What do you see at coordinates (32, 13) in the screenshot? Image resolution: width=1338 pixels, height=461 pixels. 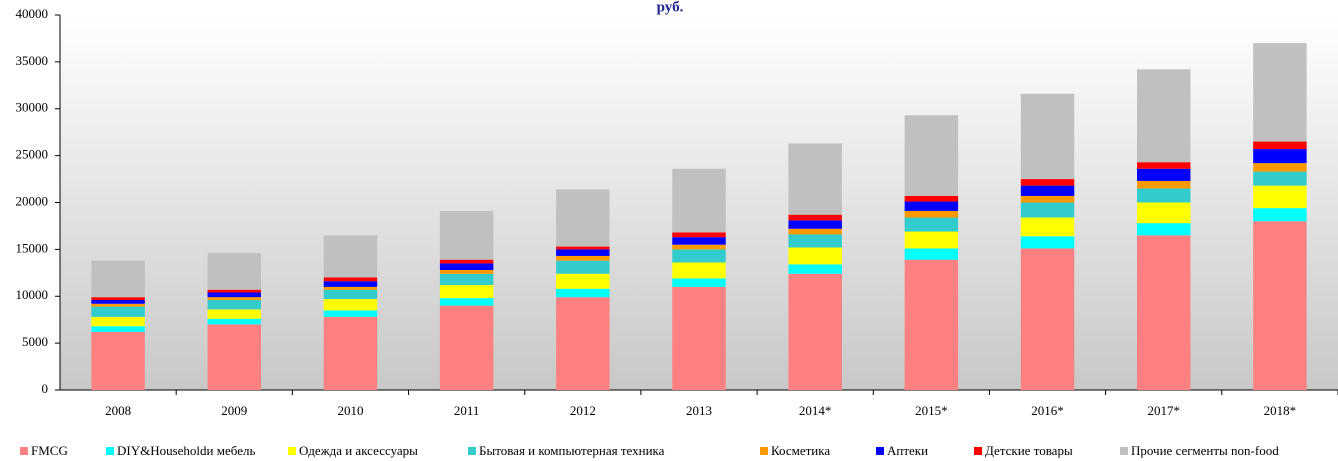 I see `y-tick-label: 40000` at bounding box center [32, 13].